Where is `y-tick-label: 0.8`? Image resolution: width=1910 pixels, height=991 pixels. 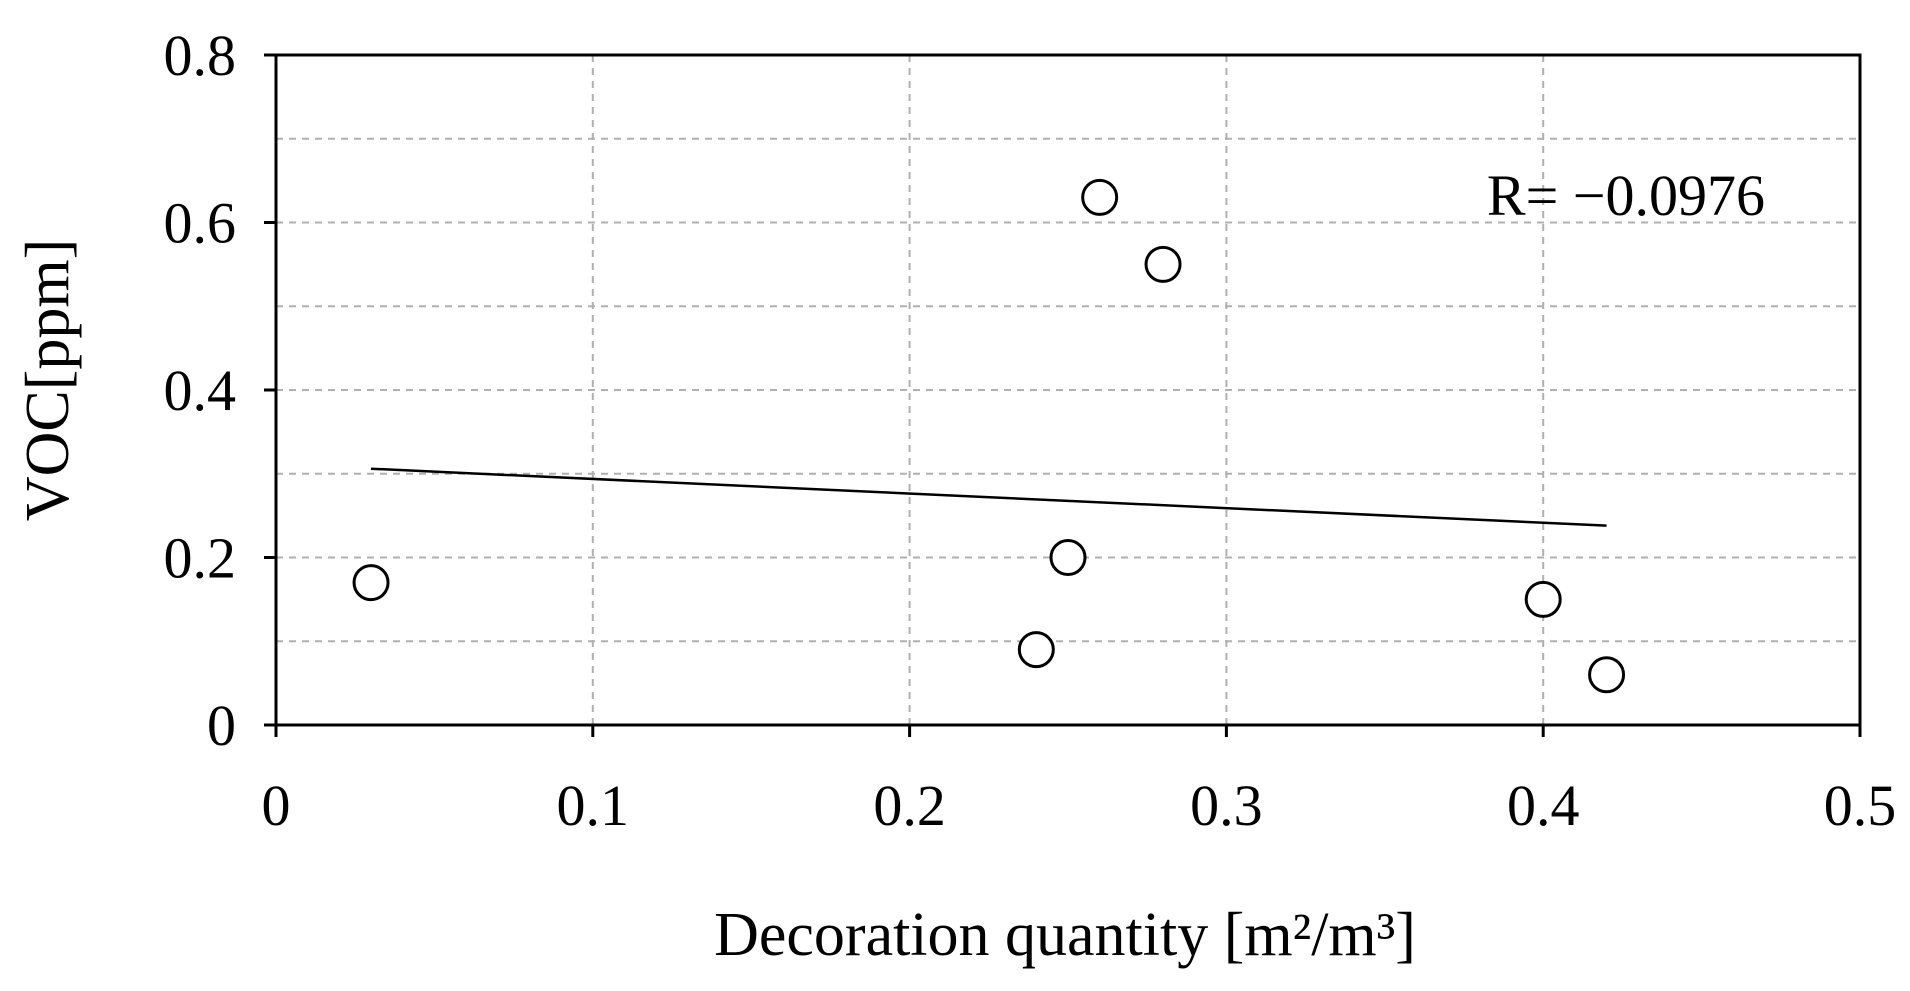 y-tick-label: 0.8 is located at coordinates (200, 55).